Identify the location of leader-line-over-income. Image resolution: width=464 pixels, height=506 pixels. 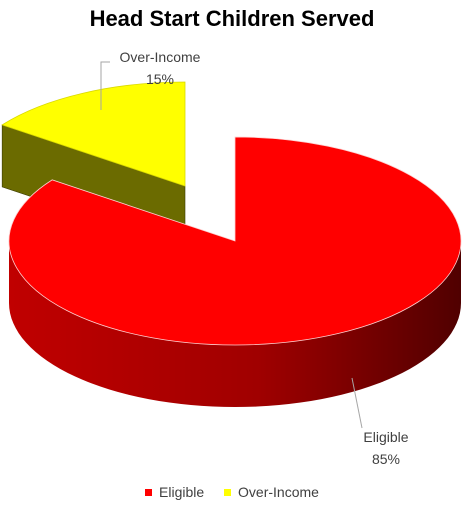
(105, 85).